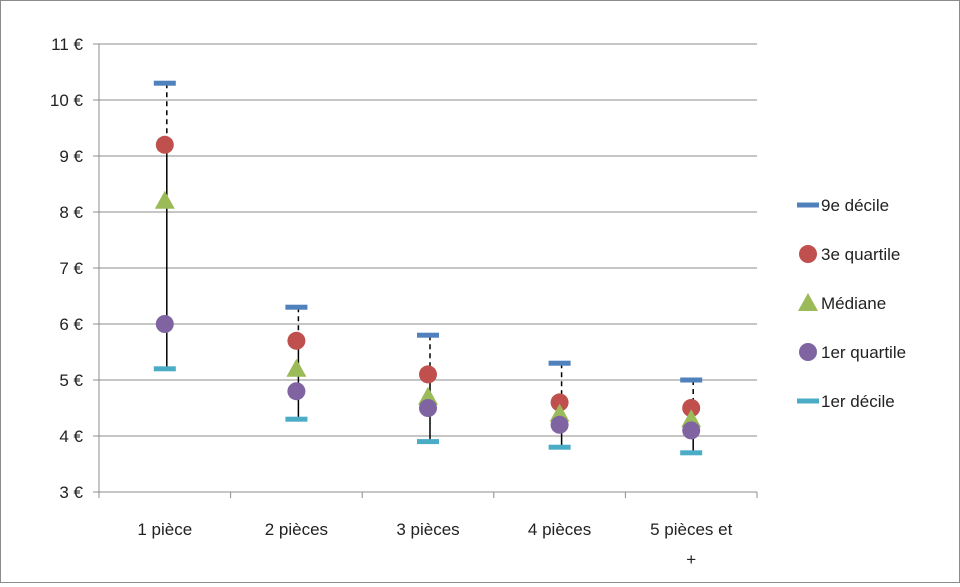  What do you see at coordinates (427, 529) in the screenshot?
I see `x-tick-label: 3 pièces` at bounding box center [427, 529].